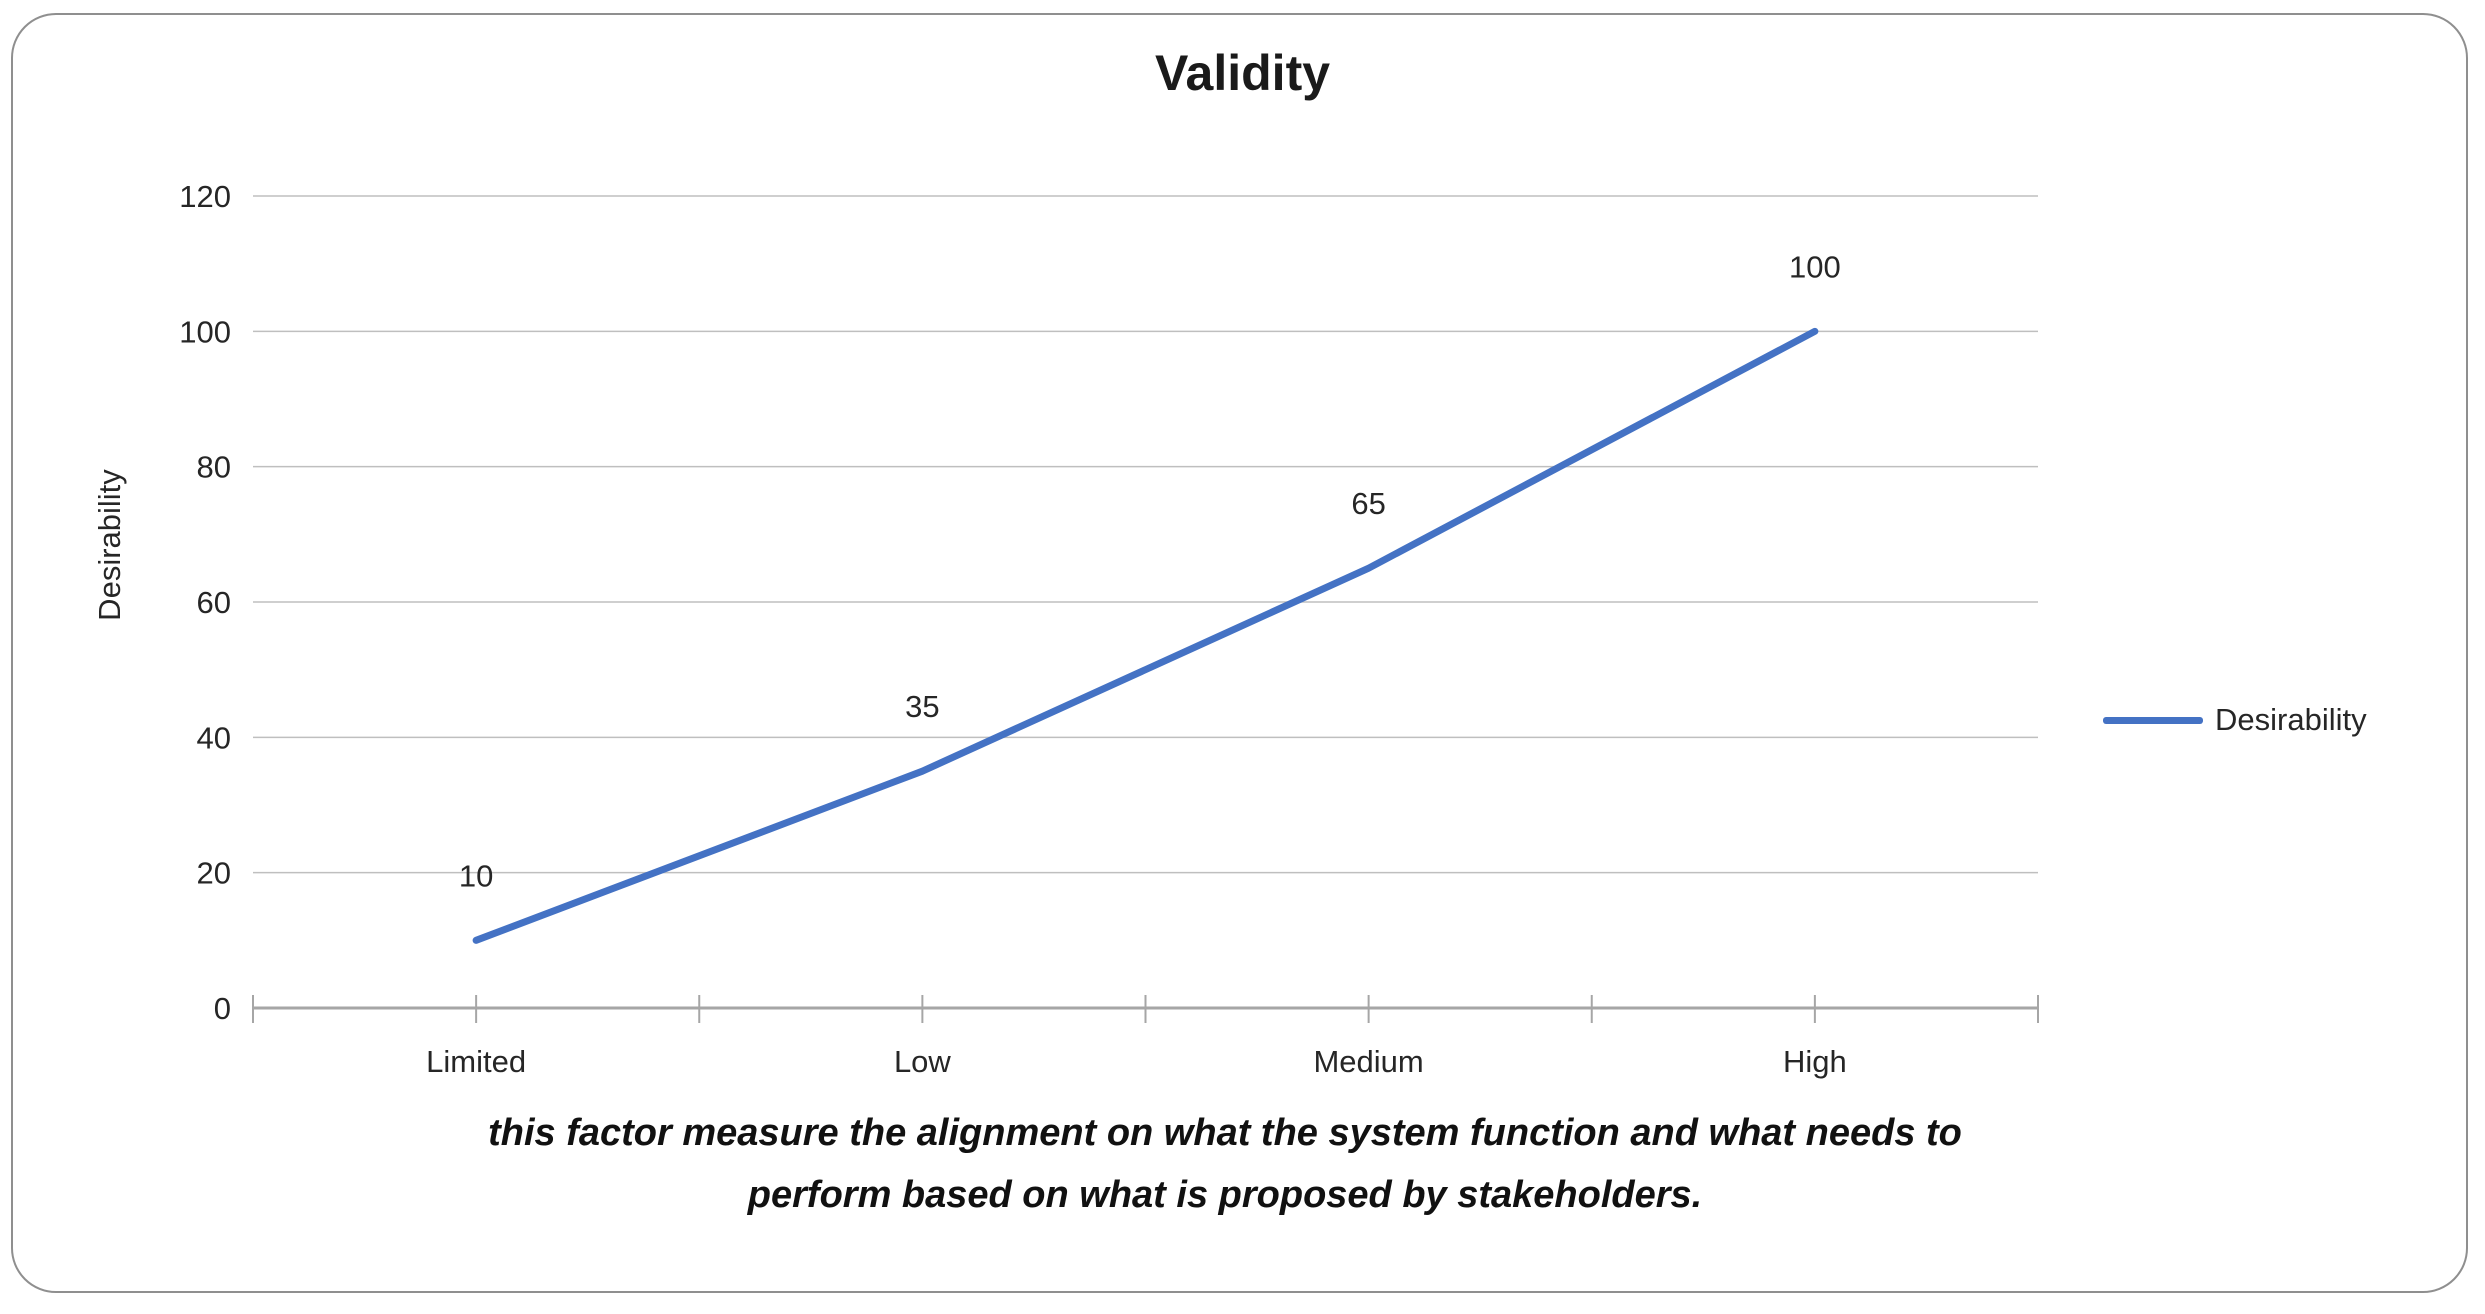 This screenshot has height=1314, width=2485. Describe the element at coordinates (214, 737) in the screenshot. I see `y-tick-label-40: 40` at that location.